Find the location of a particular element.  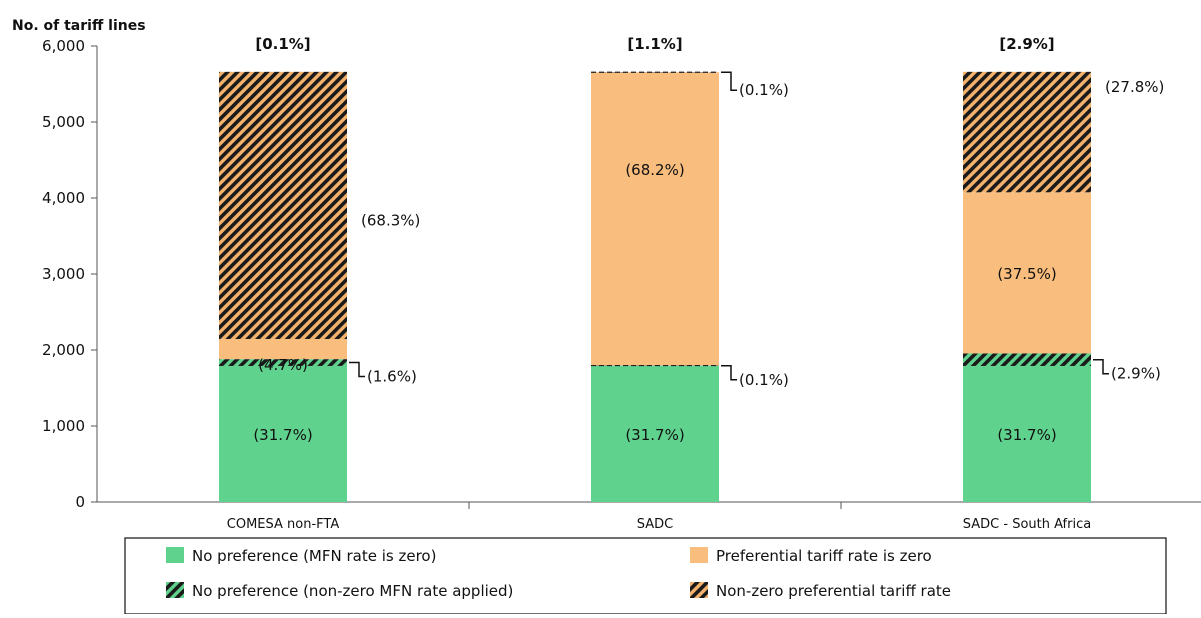

legend-label: Preferential tariff rate is zero is located at coordinates (824, 556).